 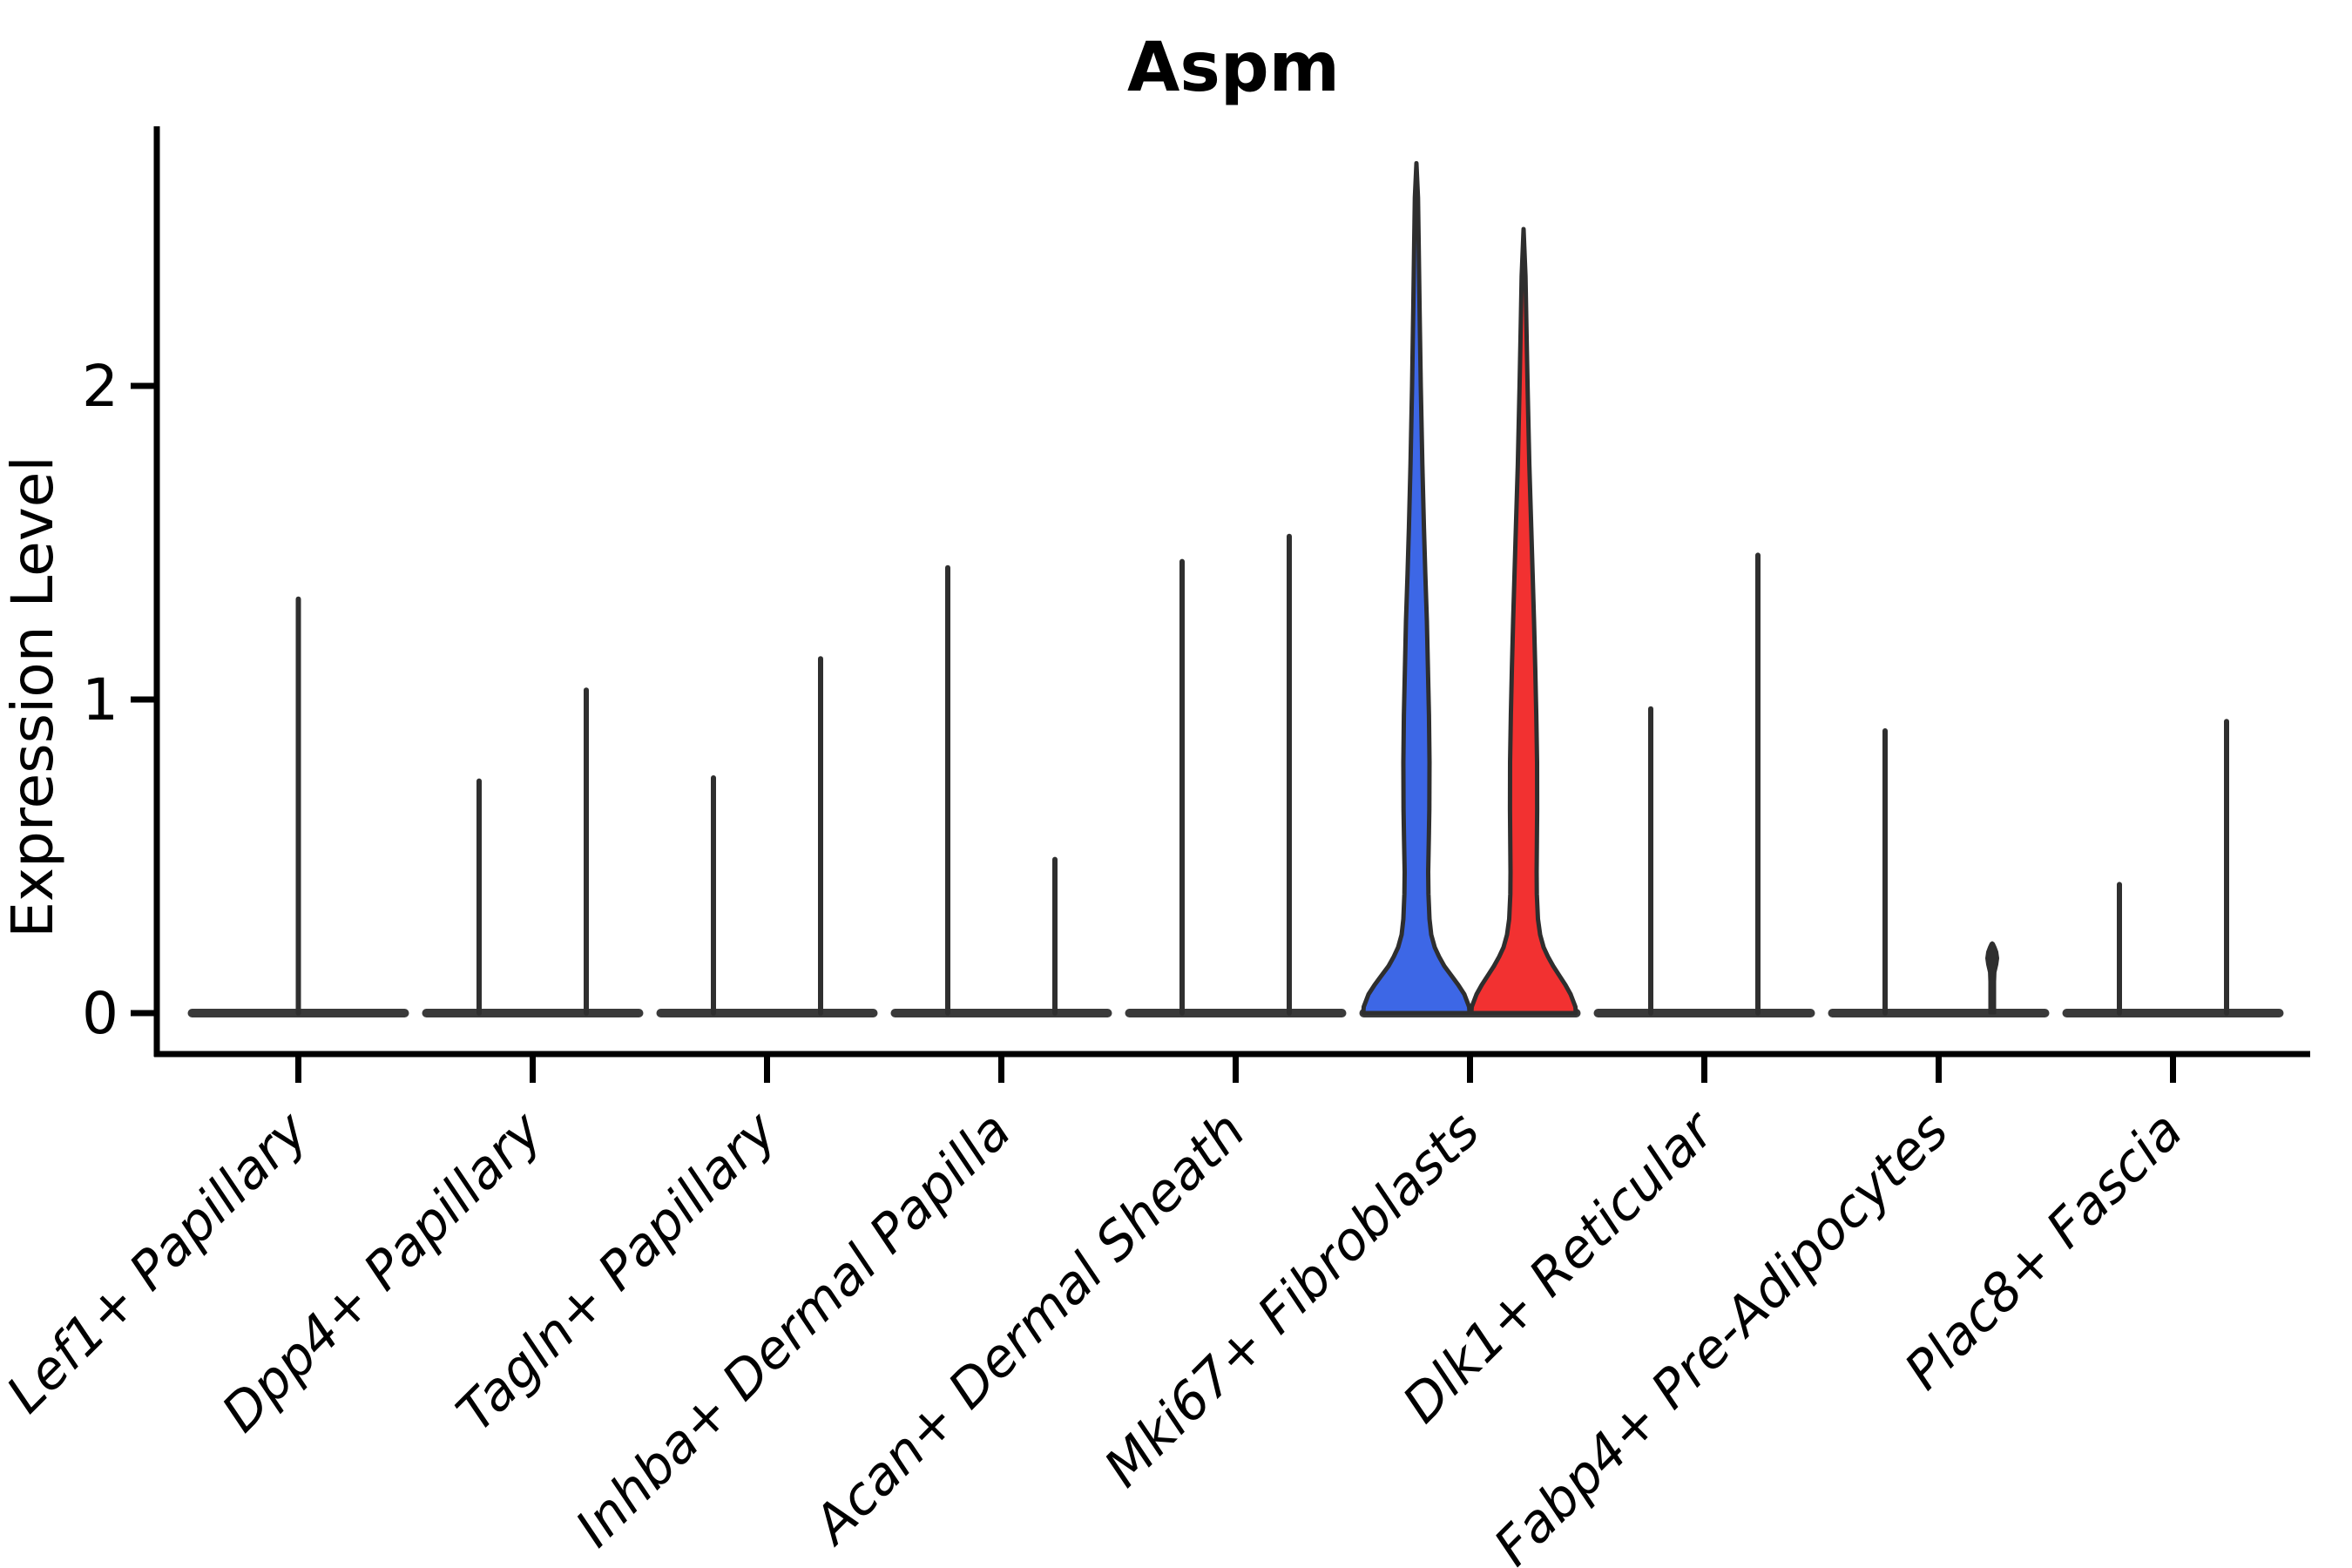 What do you see at coordinates (1523, 621) in the screenshot?
I see `violin-mki67-fibroblasts-right` at bounding box center [1523, 621].